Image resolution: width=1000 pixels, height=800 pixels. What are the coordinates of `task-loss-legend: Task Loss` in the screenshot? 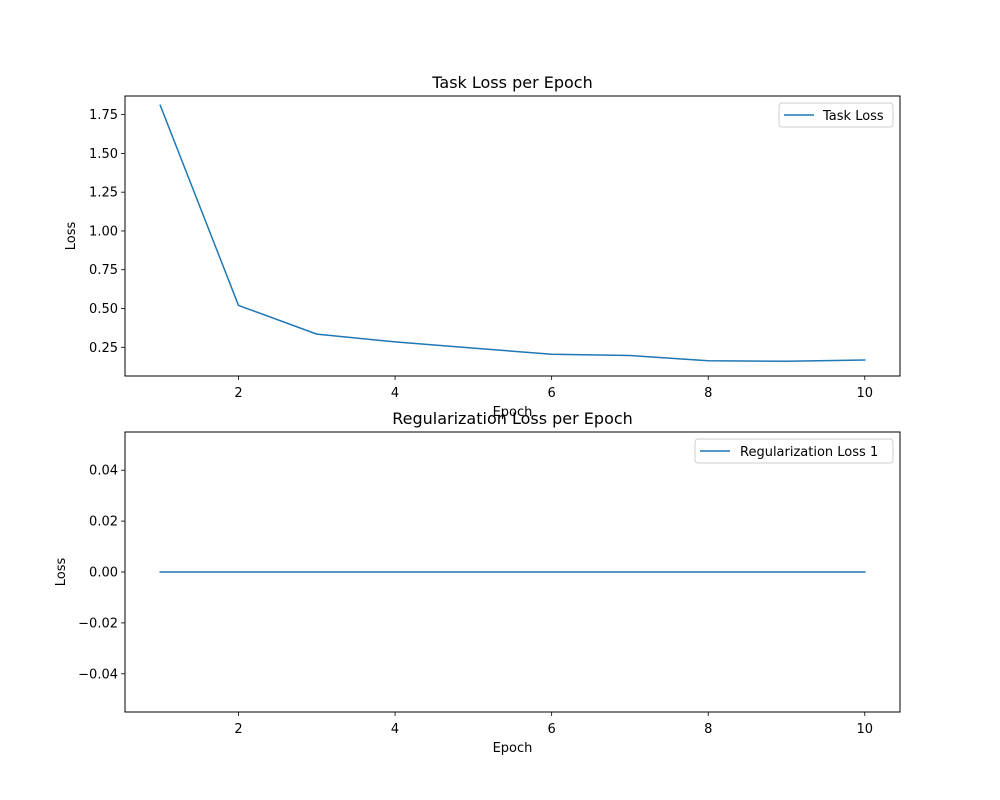 It's located at (836, 115).